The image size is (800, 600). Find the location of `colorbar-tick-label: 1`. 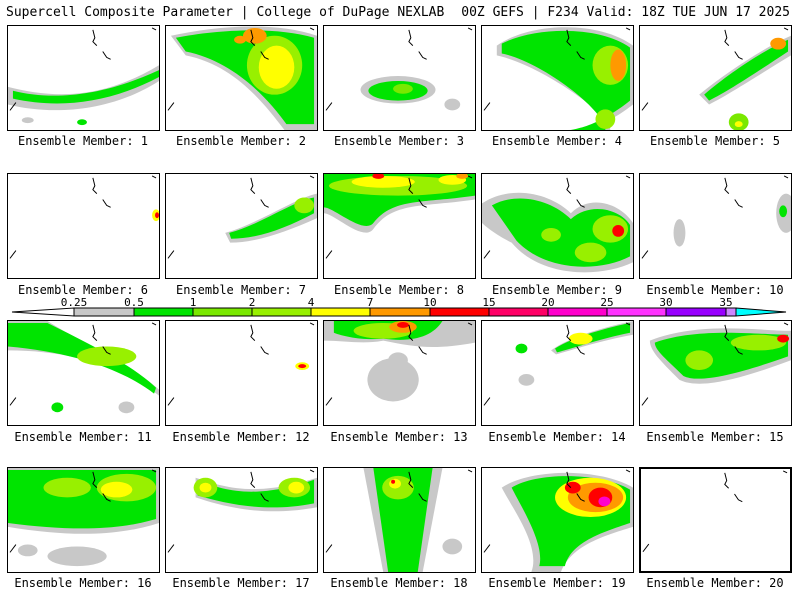

colorbar-tick-label: 1 is located at coordinates (193, 302).